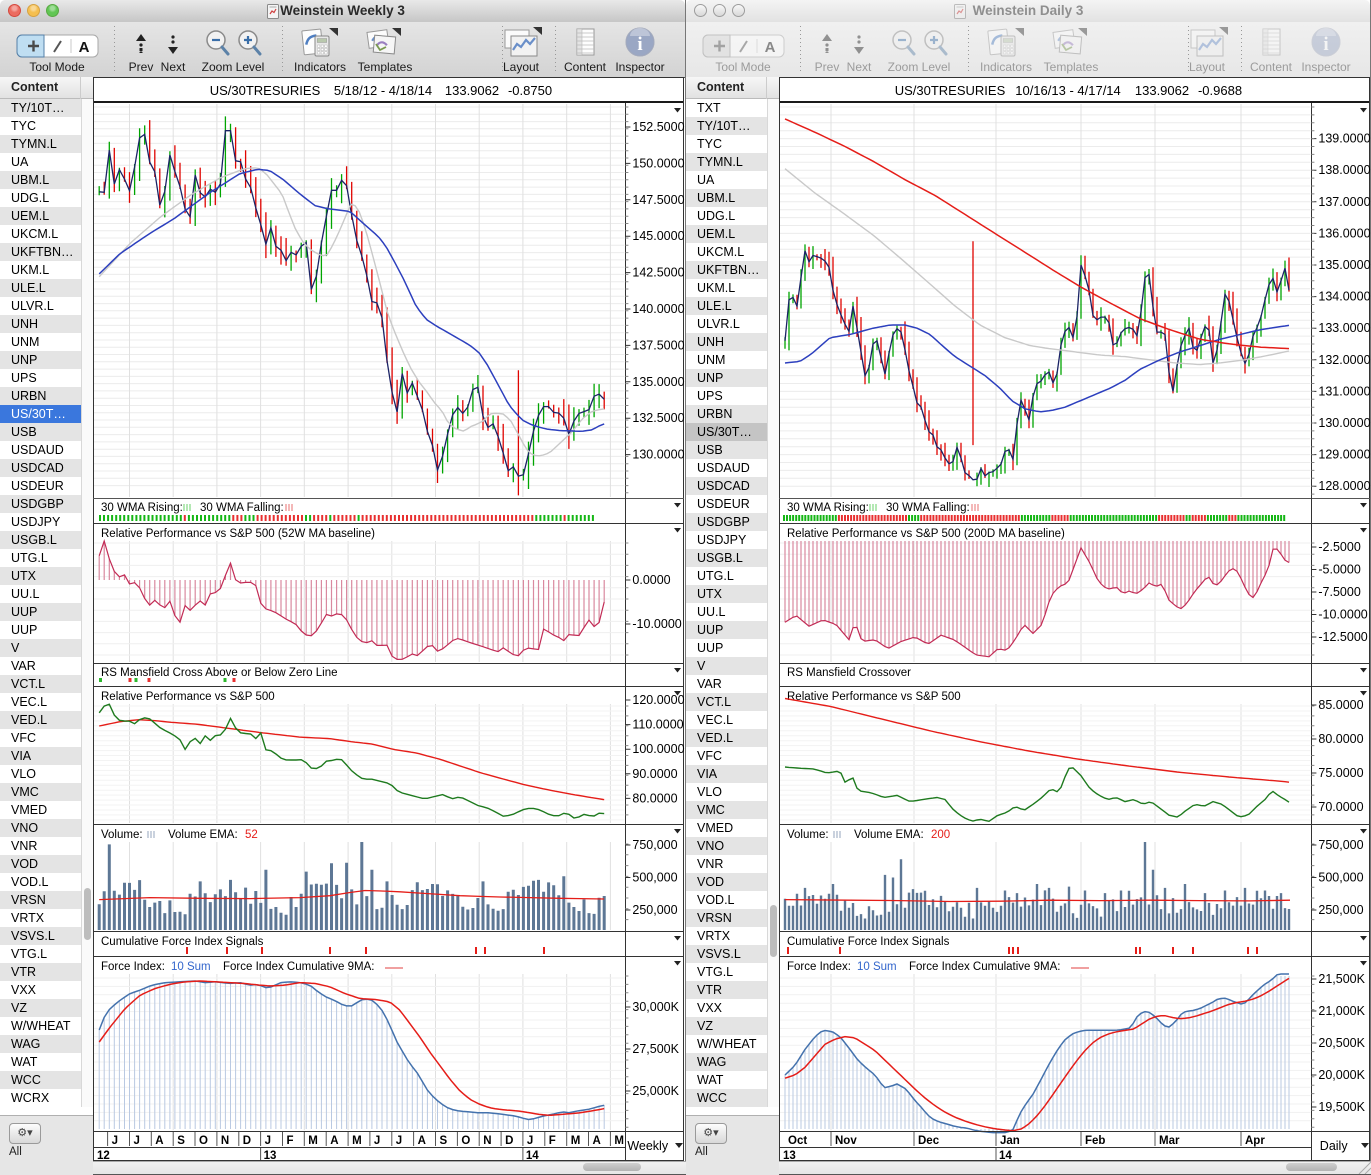 This screenshot has width=1371, height=1175. What do you see at coordinates (1334, 1146) in the screenshot?
I see `svg-text: Daily` at bounding box center [1334, 1146].